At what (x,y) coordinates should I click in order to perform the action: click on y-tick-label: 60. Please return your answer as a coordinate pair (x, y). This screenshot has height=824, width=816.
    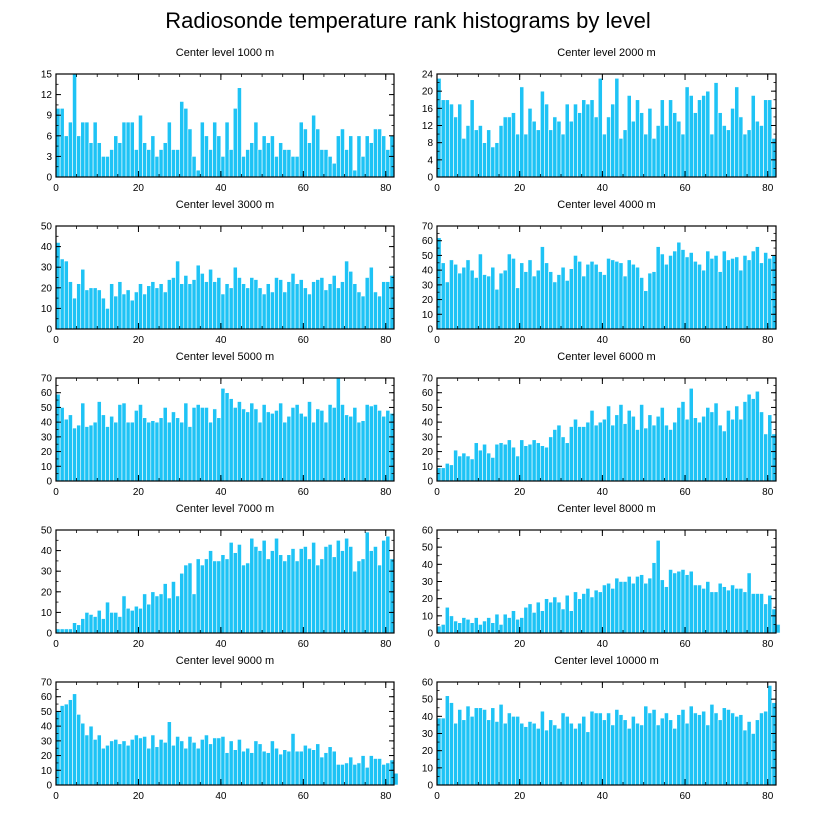
    Looking at the image, I should click on (428, 241).